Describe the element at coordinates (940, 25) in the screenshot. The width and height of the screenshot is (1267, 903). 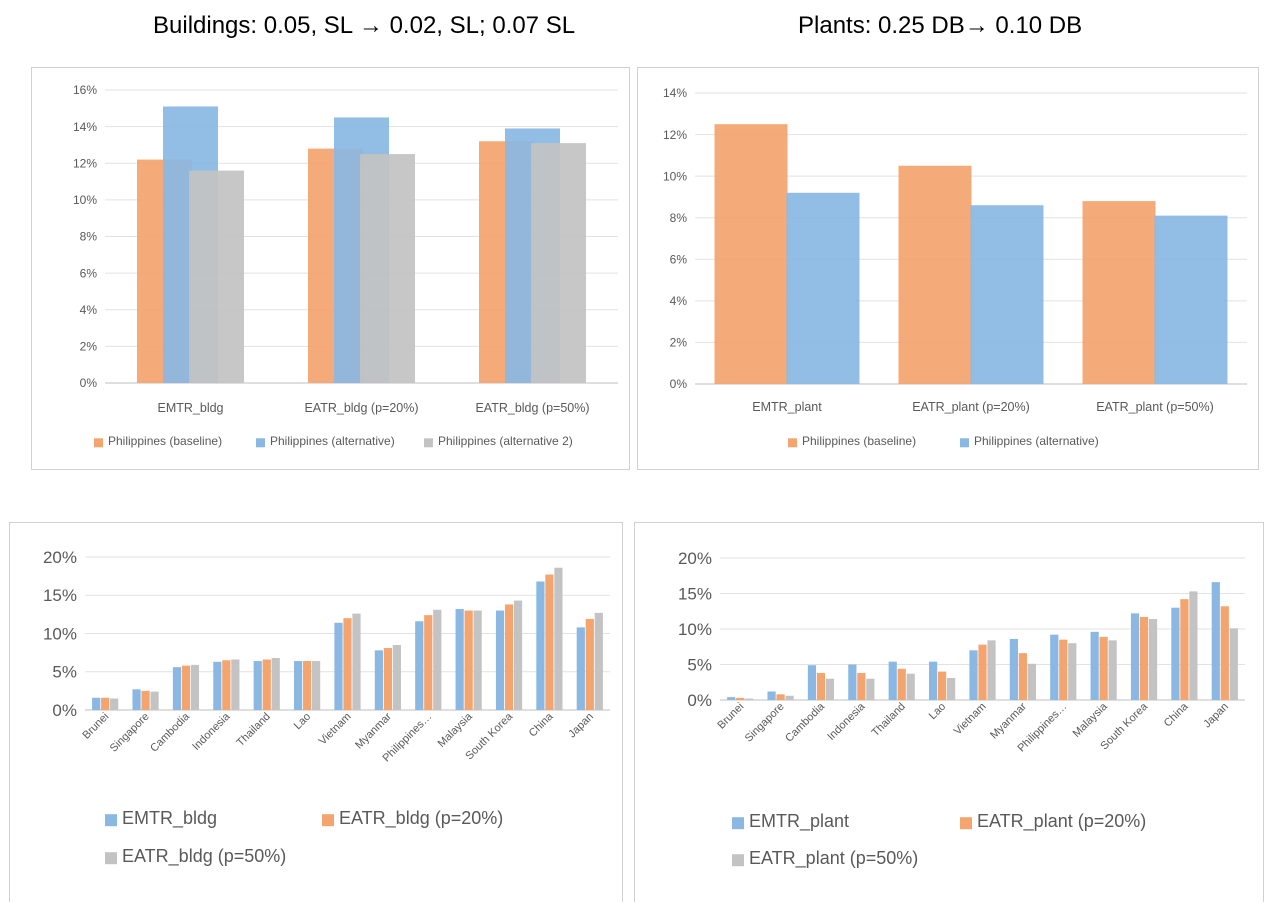
I see `plants-heading: Plants: 0.25 DB→ 0.10 DB` at that location.